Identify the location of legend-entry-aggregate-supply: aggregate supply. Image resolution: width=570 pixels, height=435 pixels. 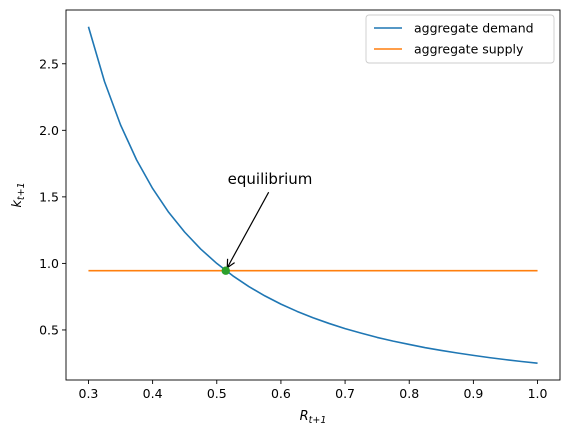
(469, 49).